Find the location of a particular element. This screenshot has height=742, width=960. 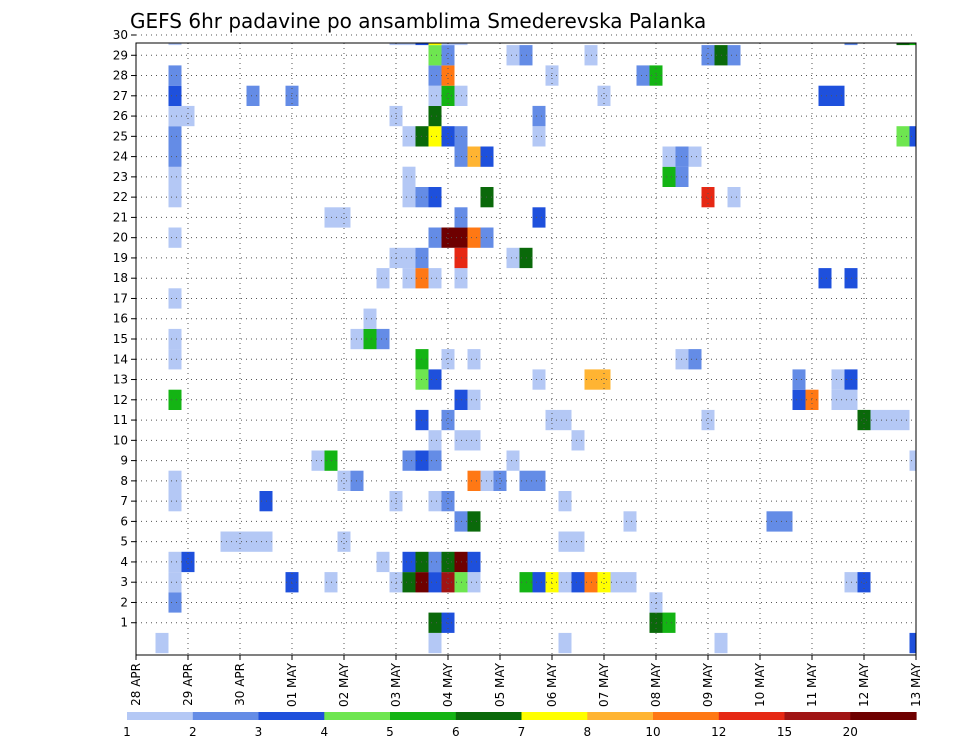

x-tick-label: 08 MAY is located at coordinates (656, 684).